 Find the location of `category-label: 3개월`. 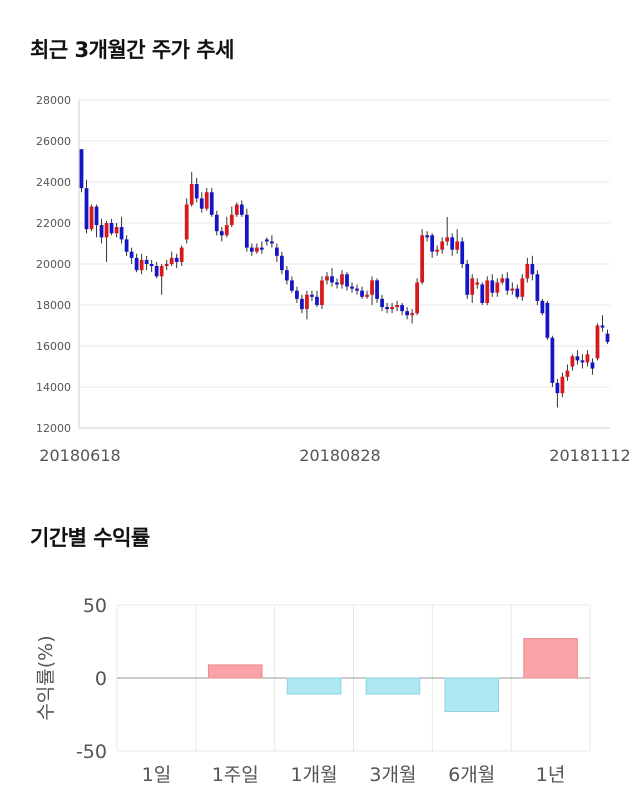

category-label: 3개월 is located at coordinates (392, 775).